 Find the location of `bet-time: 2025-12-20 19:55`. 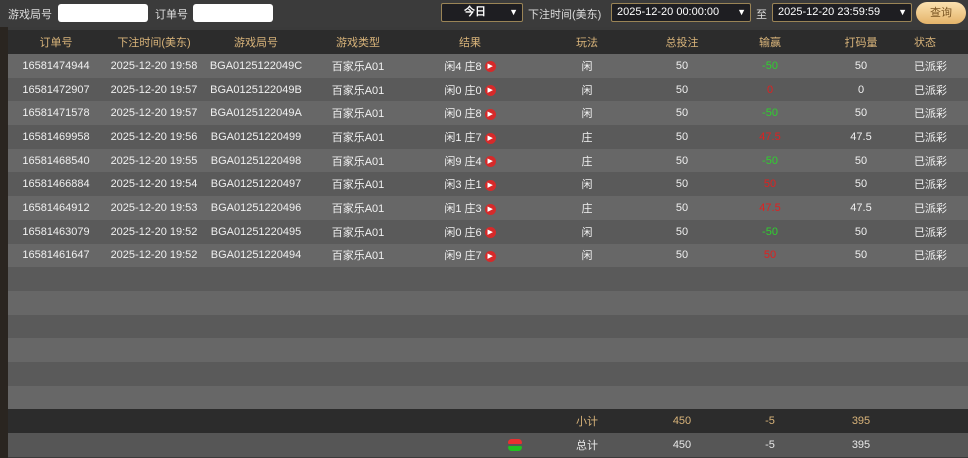

bet-time: 2025-12-20 19:55 is located at coordinates (154, 160).